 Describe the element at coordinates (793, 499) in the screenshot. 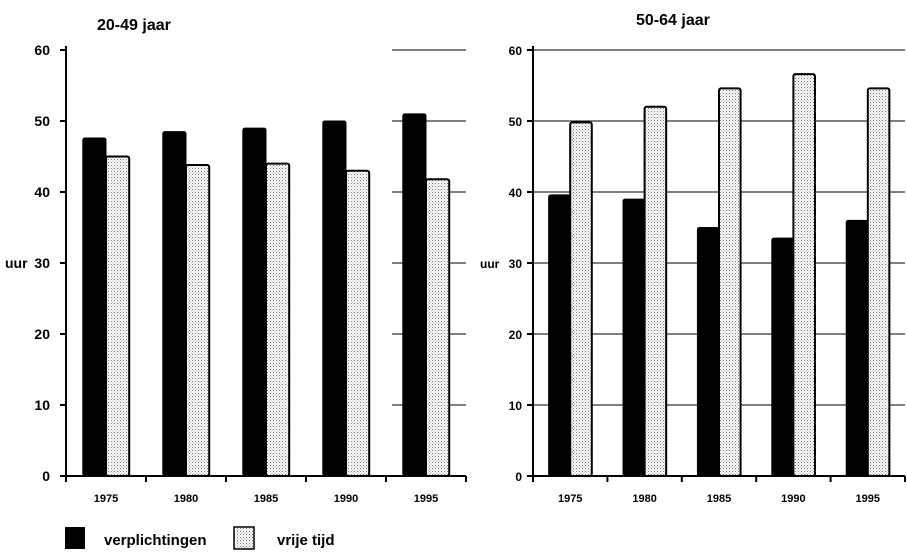

I see `x-tick-label-right-1990: 1990` at that location.